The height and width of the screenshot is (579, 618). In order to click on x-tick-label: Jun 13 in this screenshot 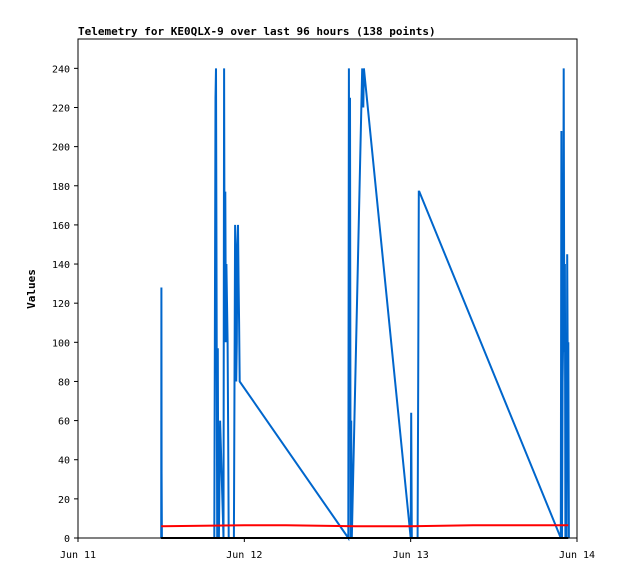, I will do `click(411, 555)`.